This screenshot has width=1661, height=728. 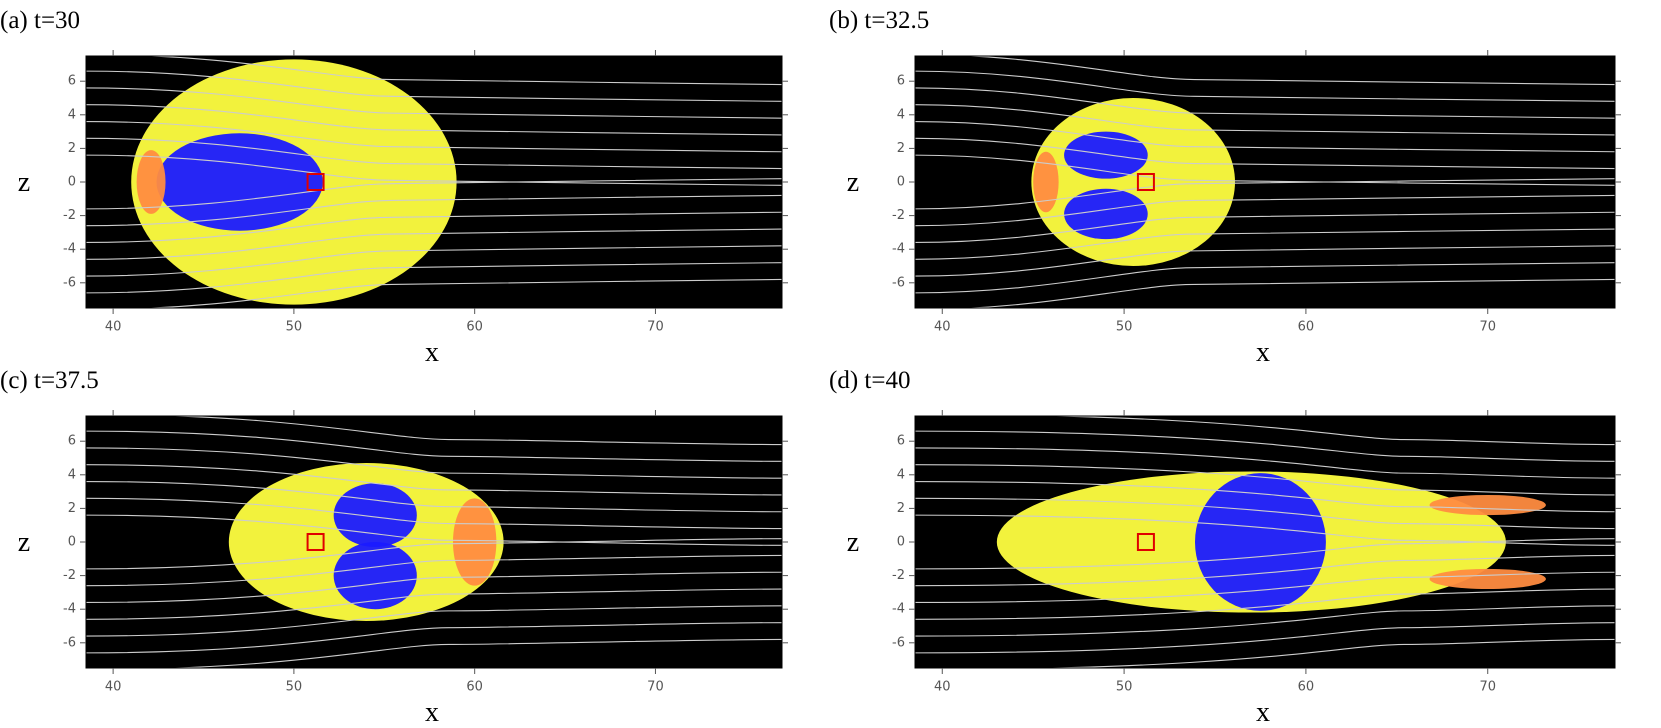 I want to click on y-tick-label: -4, so click(x=69, y=249).